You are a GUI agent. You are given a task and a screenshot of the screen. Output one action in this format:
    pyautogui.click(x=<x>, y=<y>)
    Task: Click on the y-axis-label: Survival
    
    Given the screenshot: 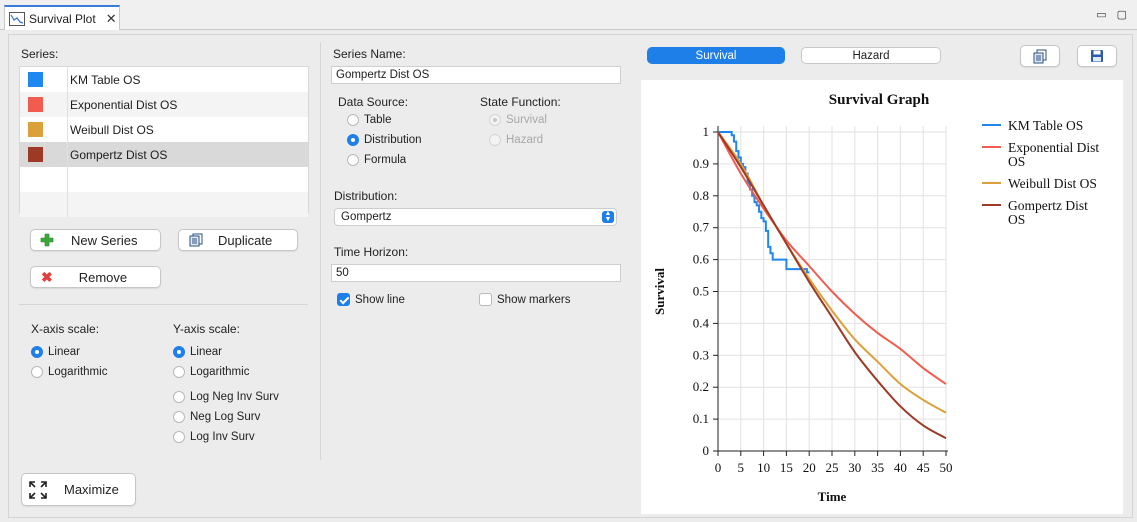 What is the action you would take?
    pyautogui.click(x=659, y=291)
    